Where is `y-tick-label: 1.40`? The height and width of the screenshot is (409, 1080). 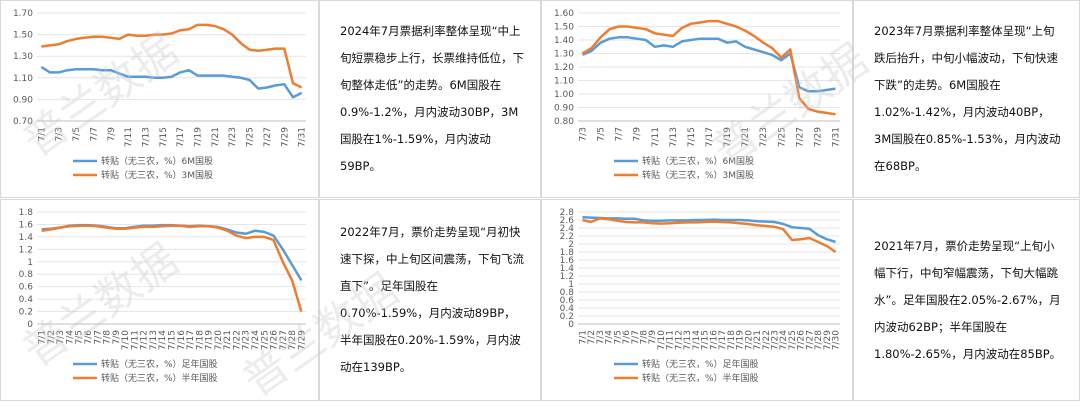 y-tick-label: 1.40 is located at coordinates (564, 41).